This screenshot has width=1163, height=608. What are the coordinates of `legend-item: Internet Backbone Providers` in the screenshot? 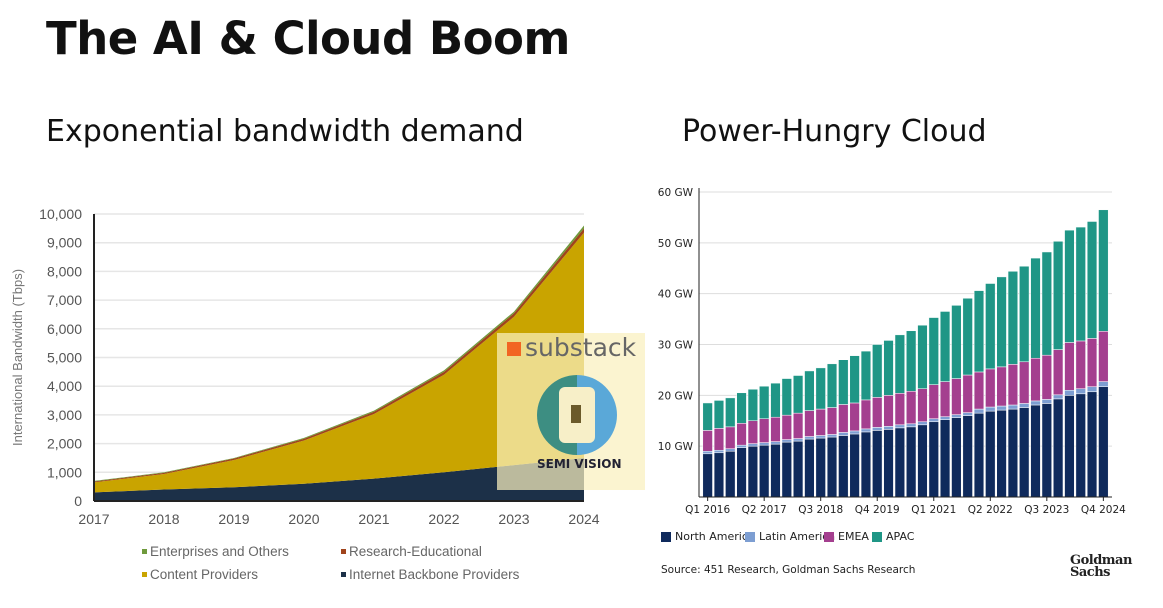 It's located at (430, 574).